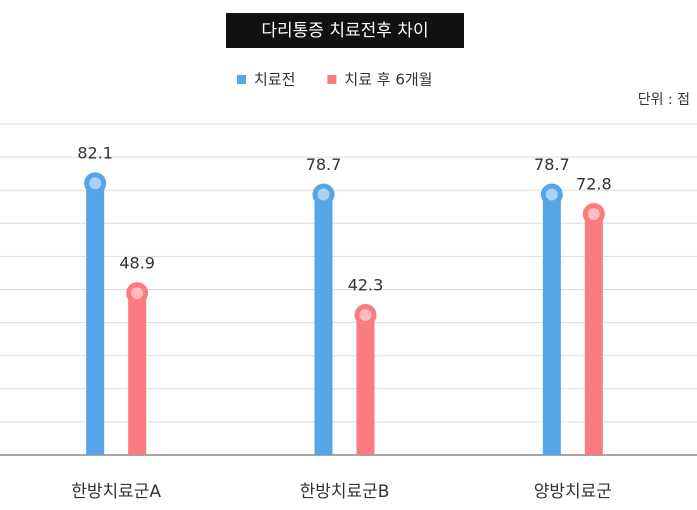  Describe the element at coordinates (137, 263) in the screenshot. I see `value-label: 48.9` at that location.